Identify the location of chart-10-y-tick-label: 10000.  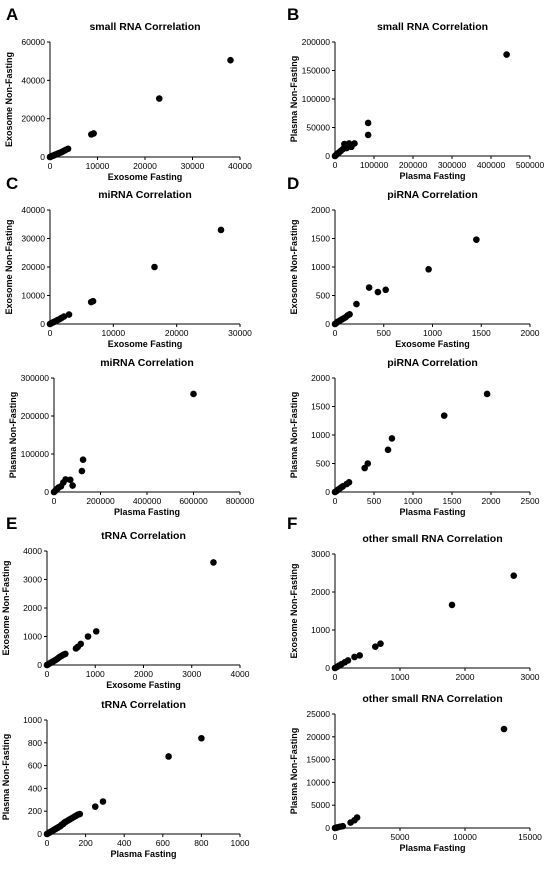
(318, 782).